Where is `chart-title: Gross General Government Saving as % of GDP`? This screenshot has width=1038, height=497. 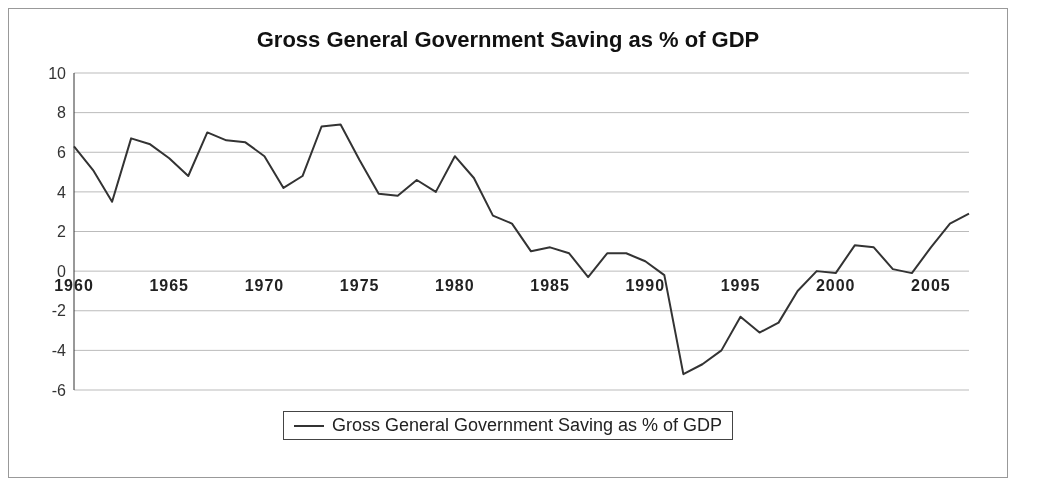 chart-title: Gross General Government Saving as % of GDP is located at coordinates (508, 39).